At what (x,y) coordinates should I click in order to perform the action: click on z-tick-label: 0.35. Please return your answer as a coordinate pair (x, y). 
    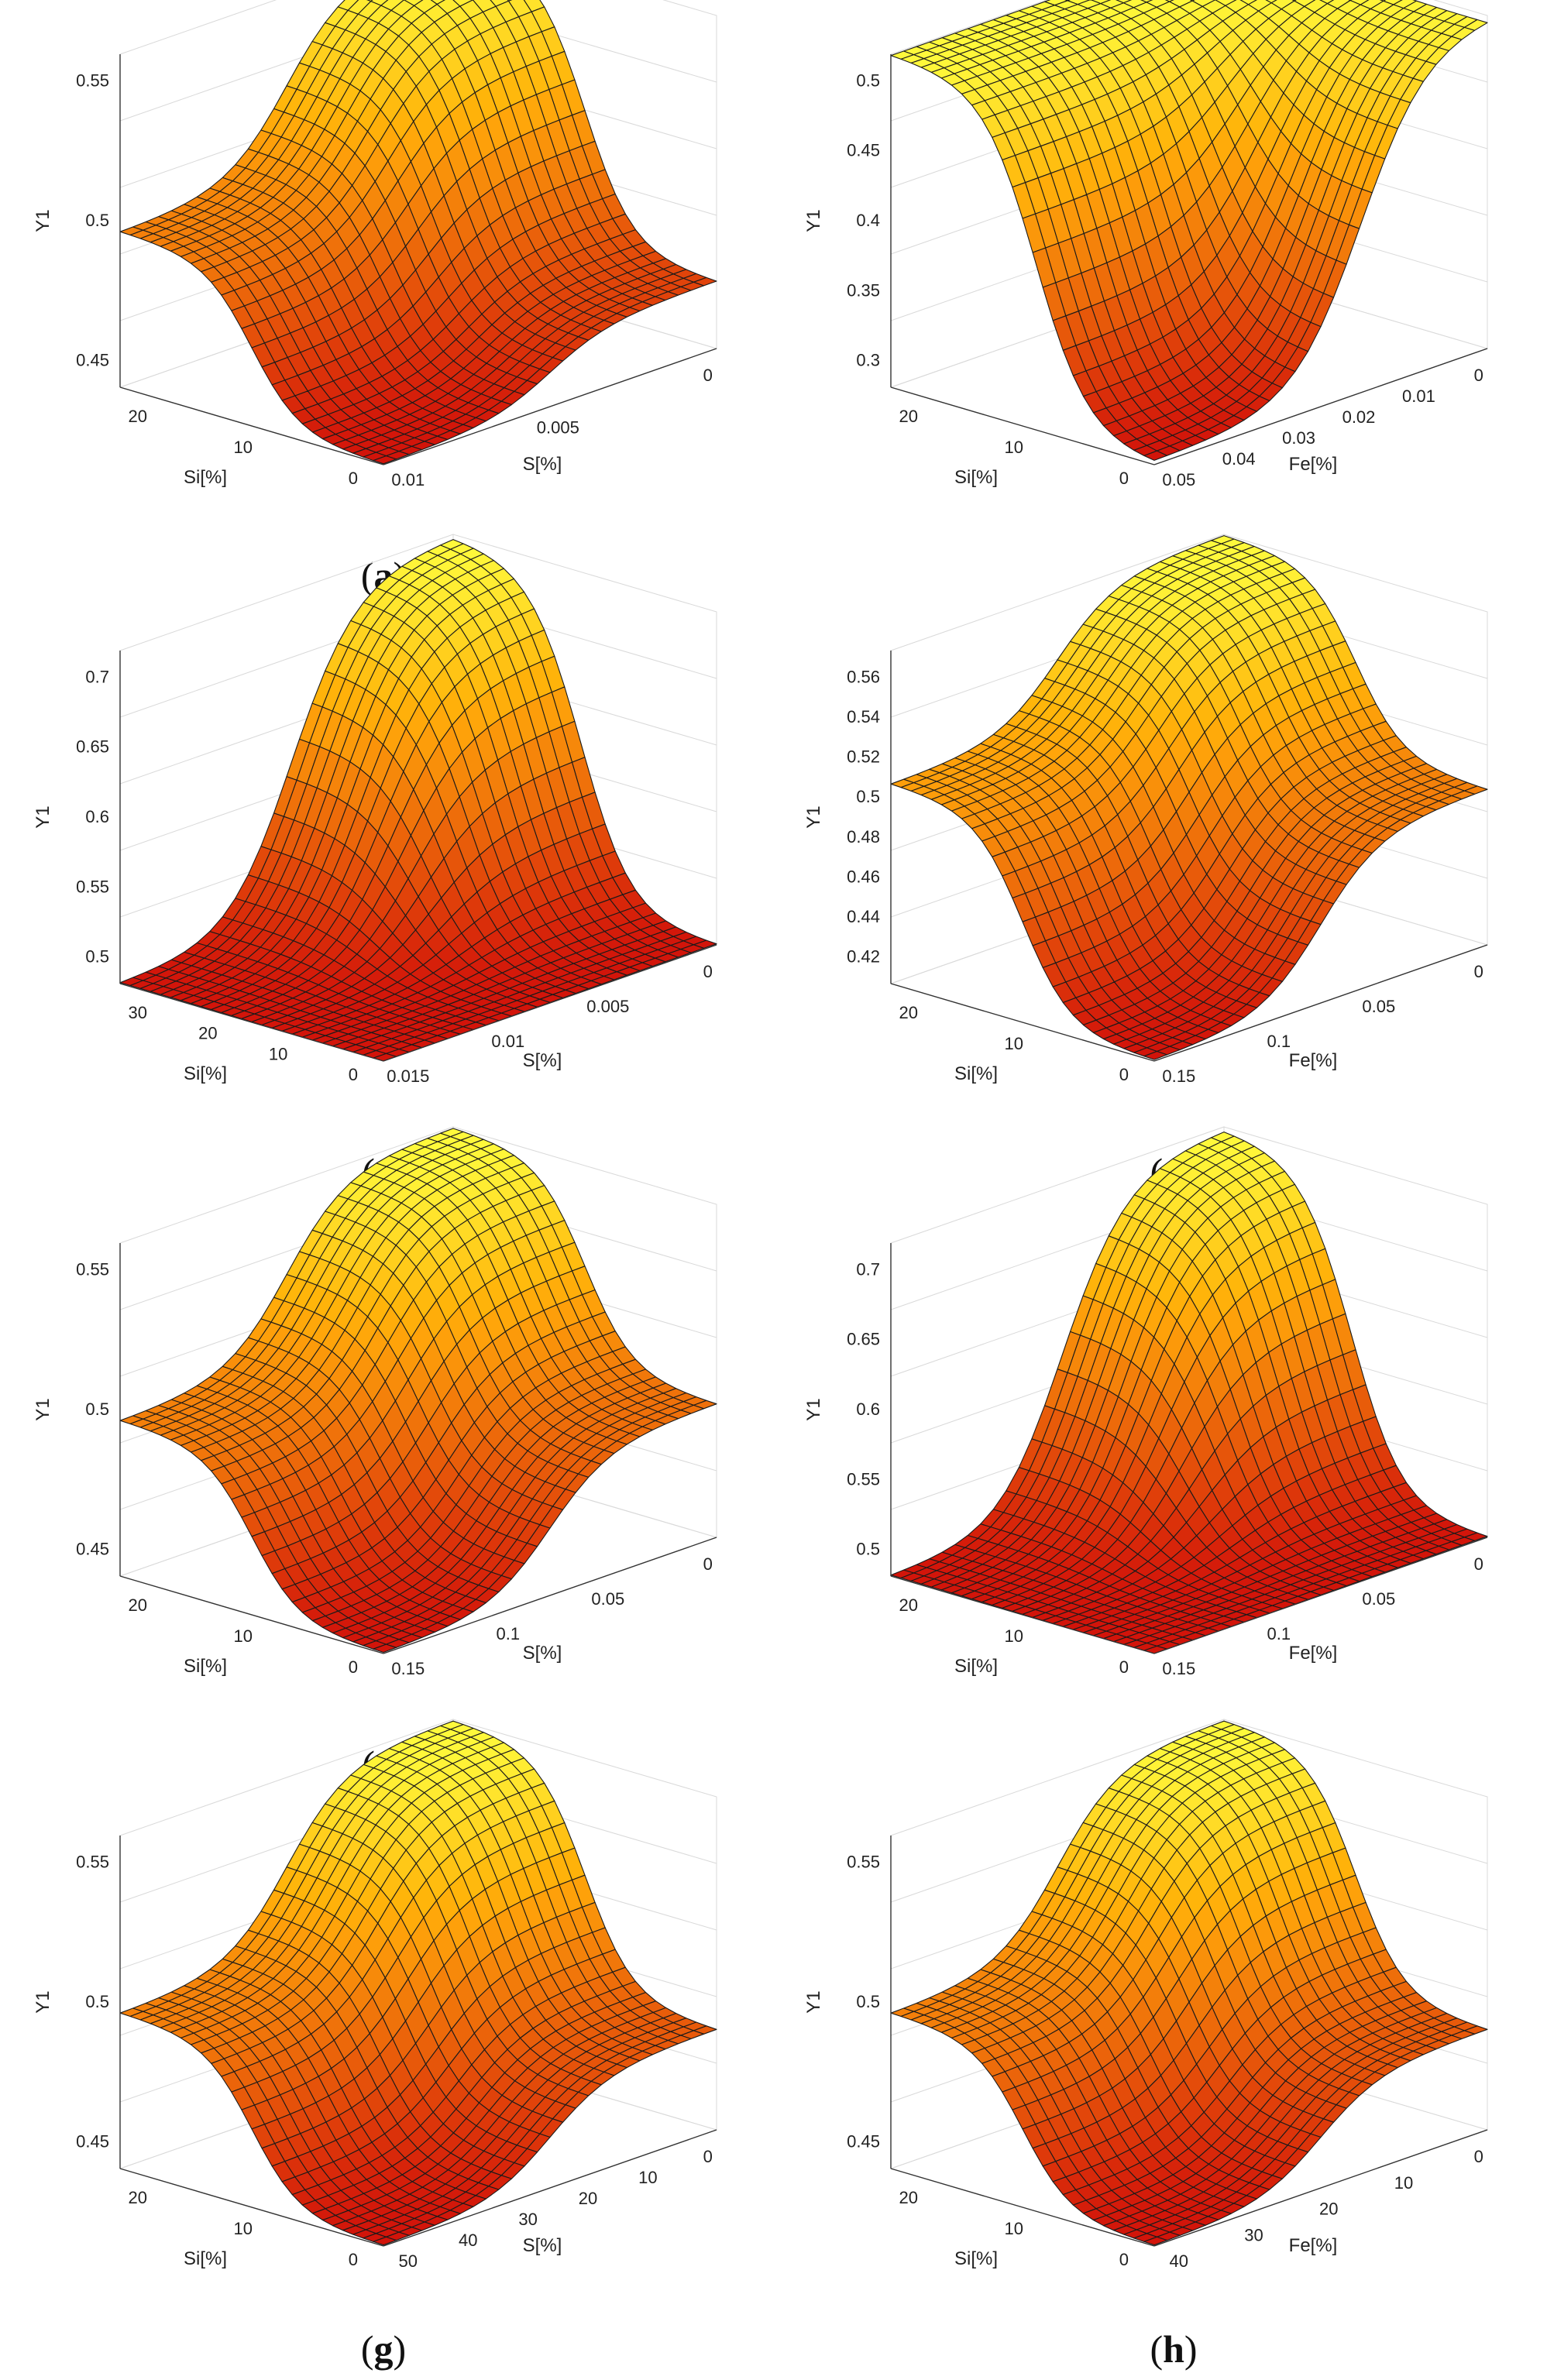
    Looking at the image, I should click on (863, 290).